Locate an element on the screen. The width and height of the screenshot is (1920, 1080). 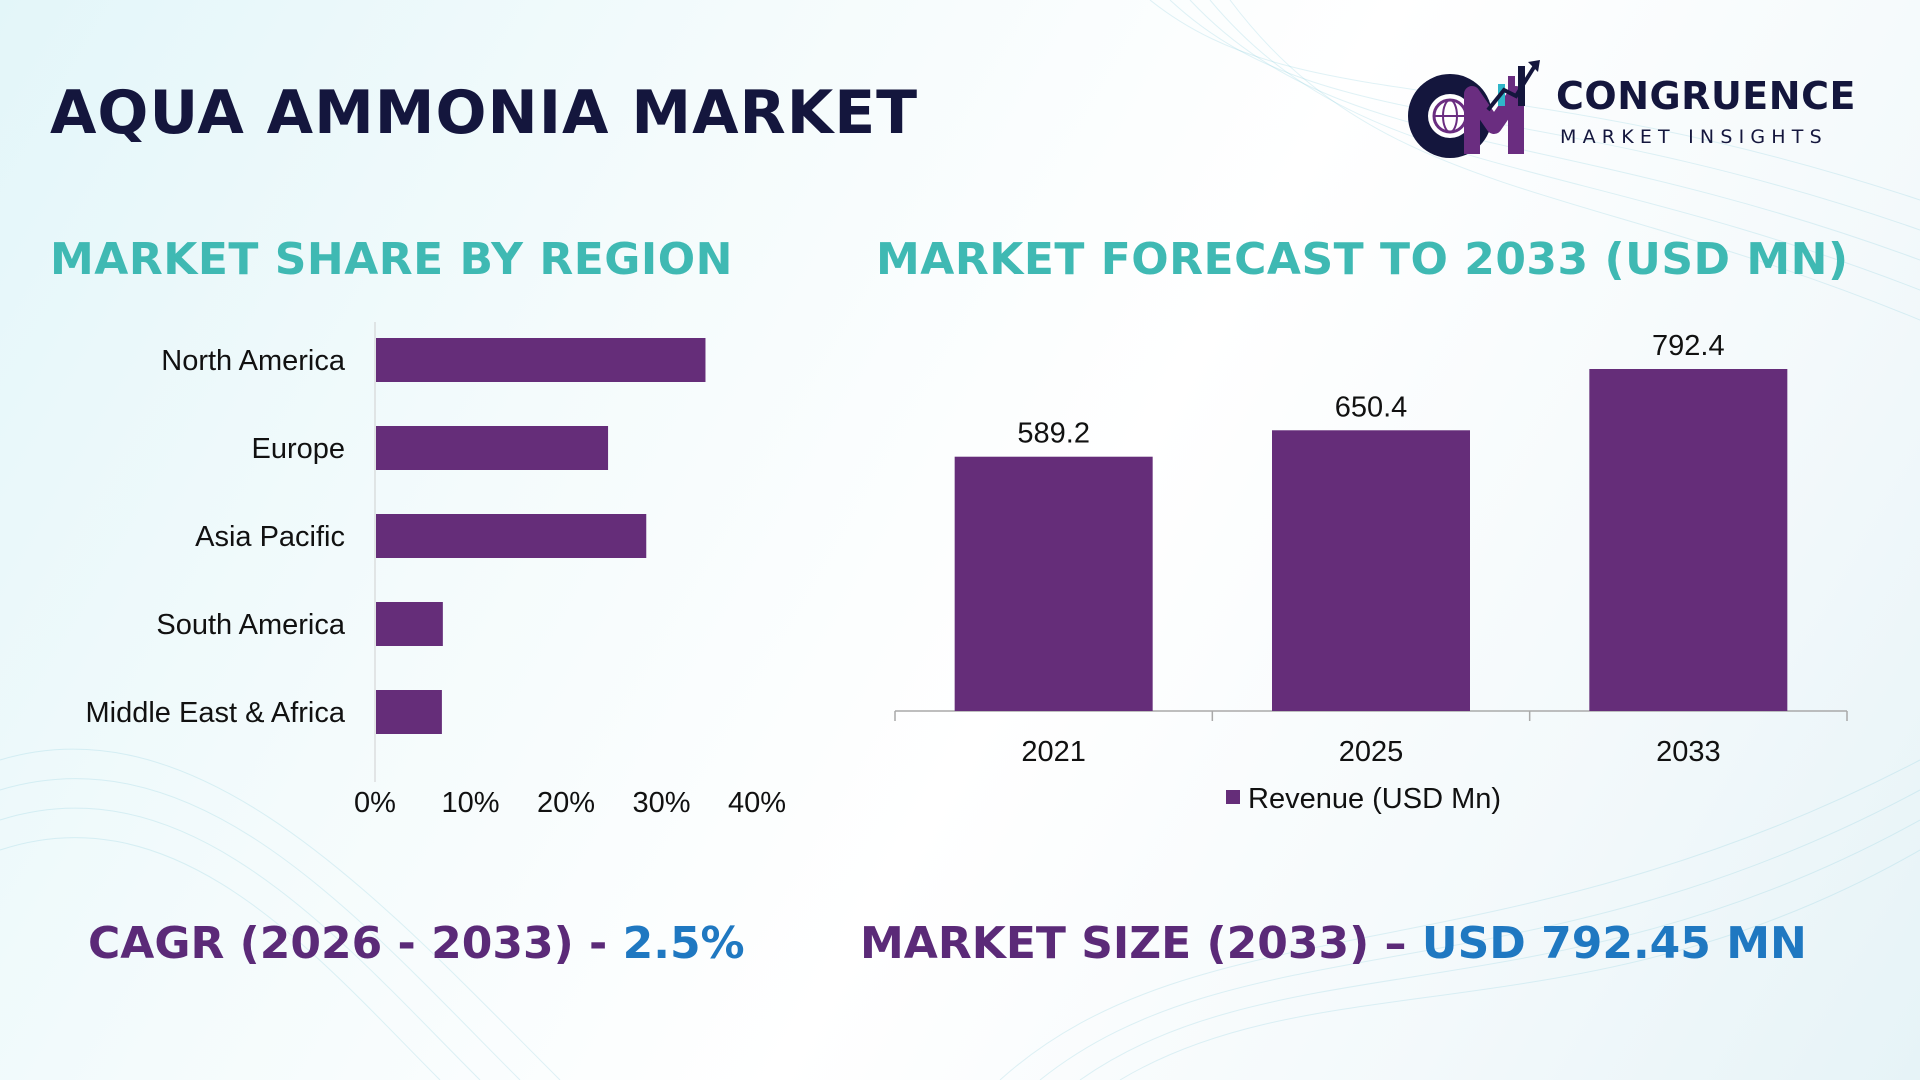
forecast-data-label: 650.4 is located at coordinates (1371, 407).